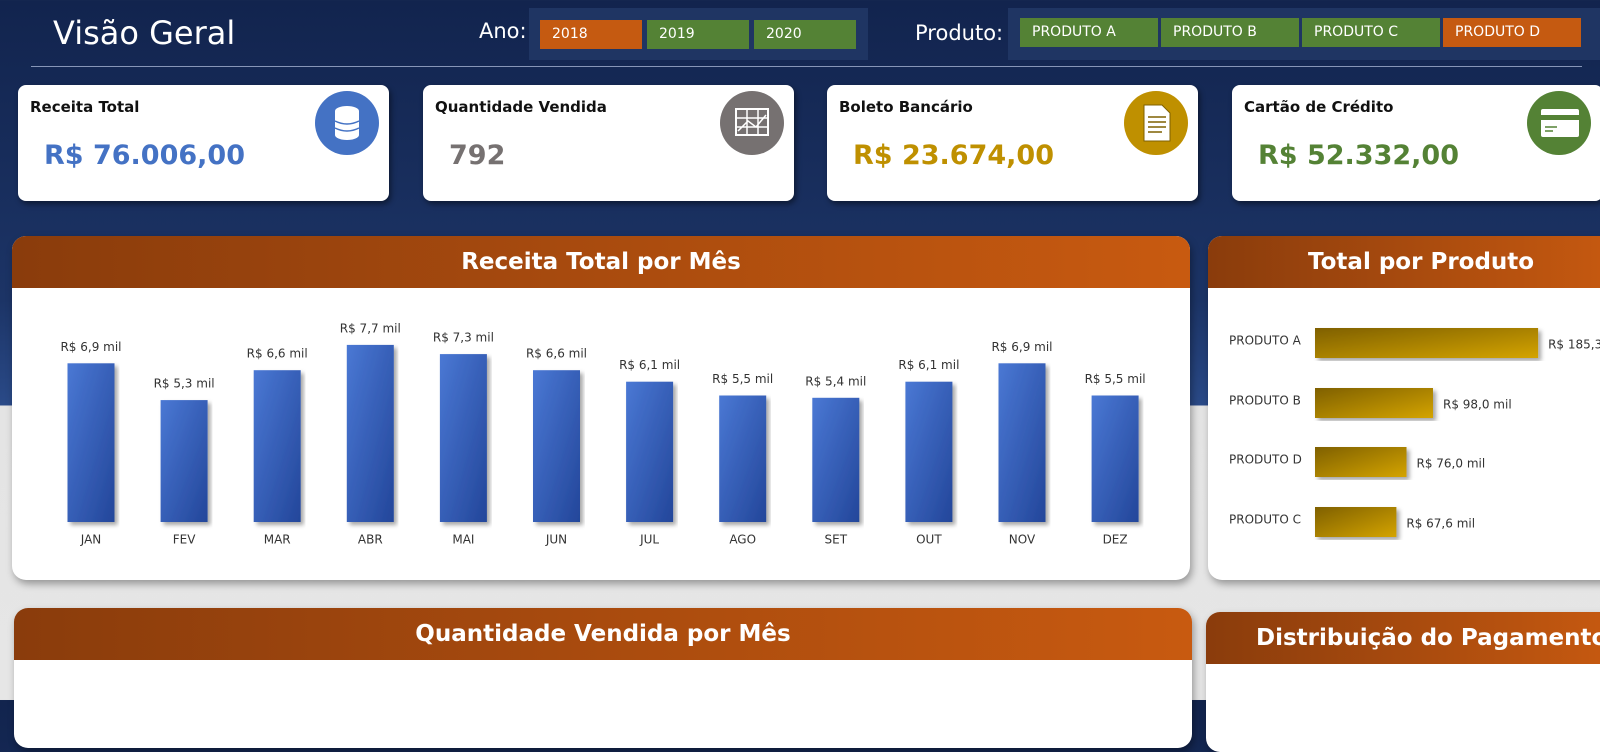 The width and height of the screenshot is (1600, 752). Describe the element at coordinates (805, 34) in the screenshot. I see `year-button: 2020` at that location.